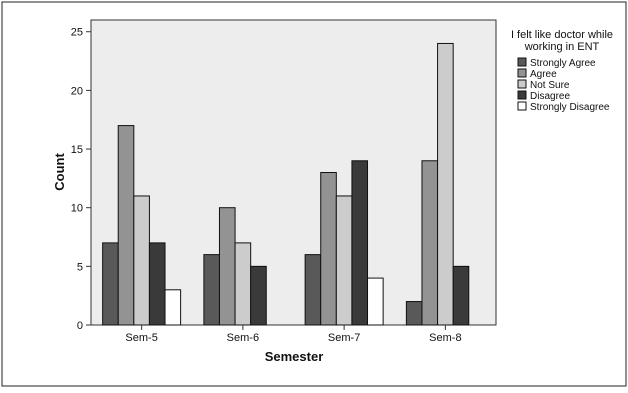 The width and height of the screenshot is (628, 393). Describe the element at coordinates (77, 209) in the screenshot. I see `y-tick-label: 10` at that location.